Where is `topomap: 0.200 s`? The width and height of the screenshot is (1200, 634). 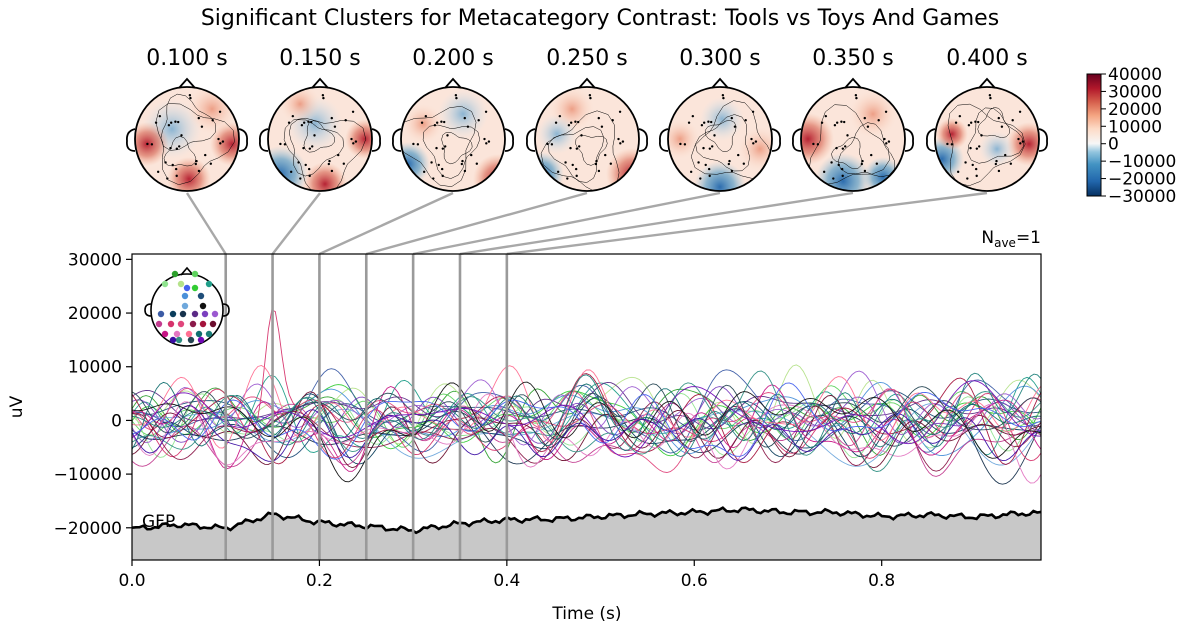 topomap: 0.200 s is located at coordinates (453, 119).